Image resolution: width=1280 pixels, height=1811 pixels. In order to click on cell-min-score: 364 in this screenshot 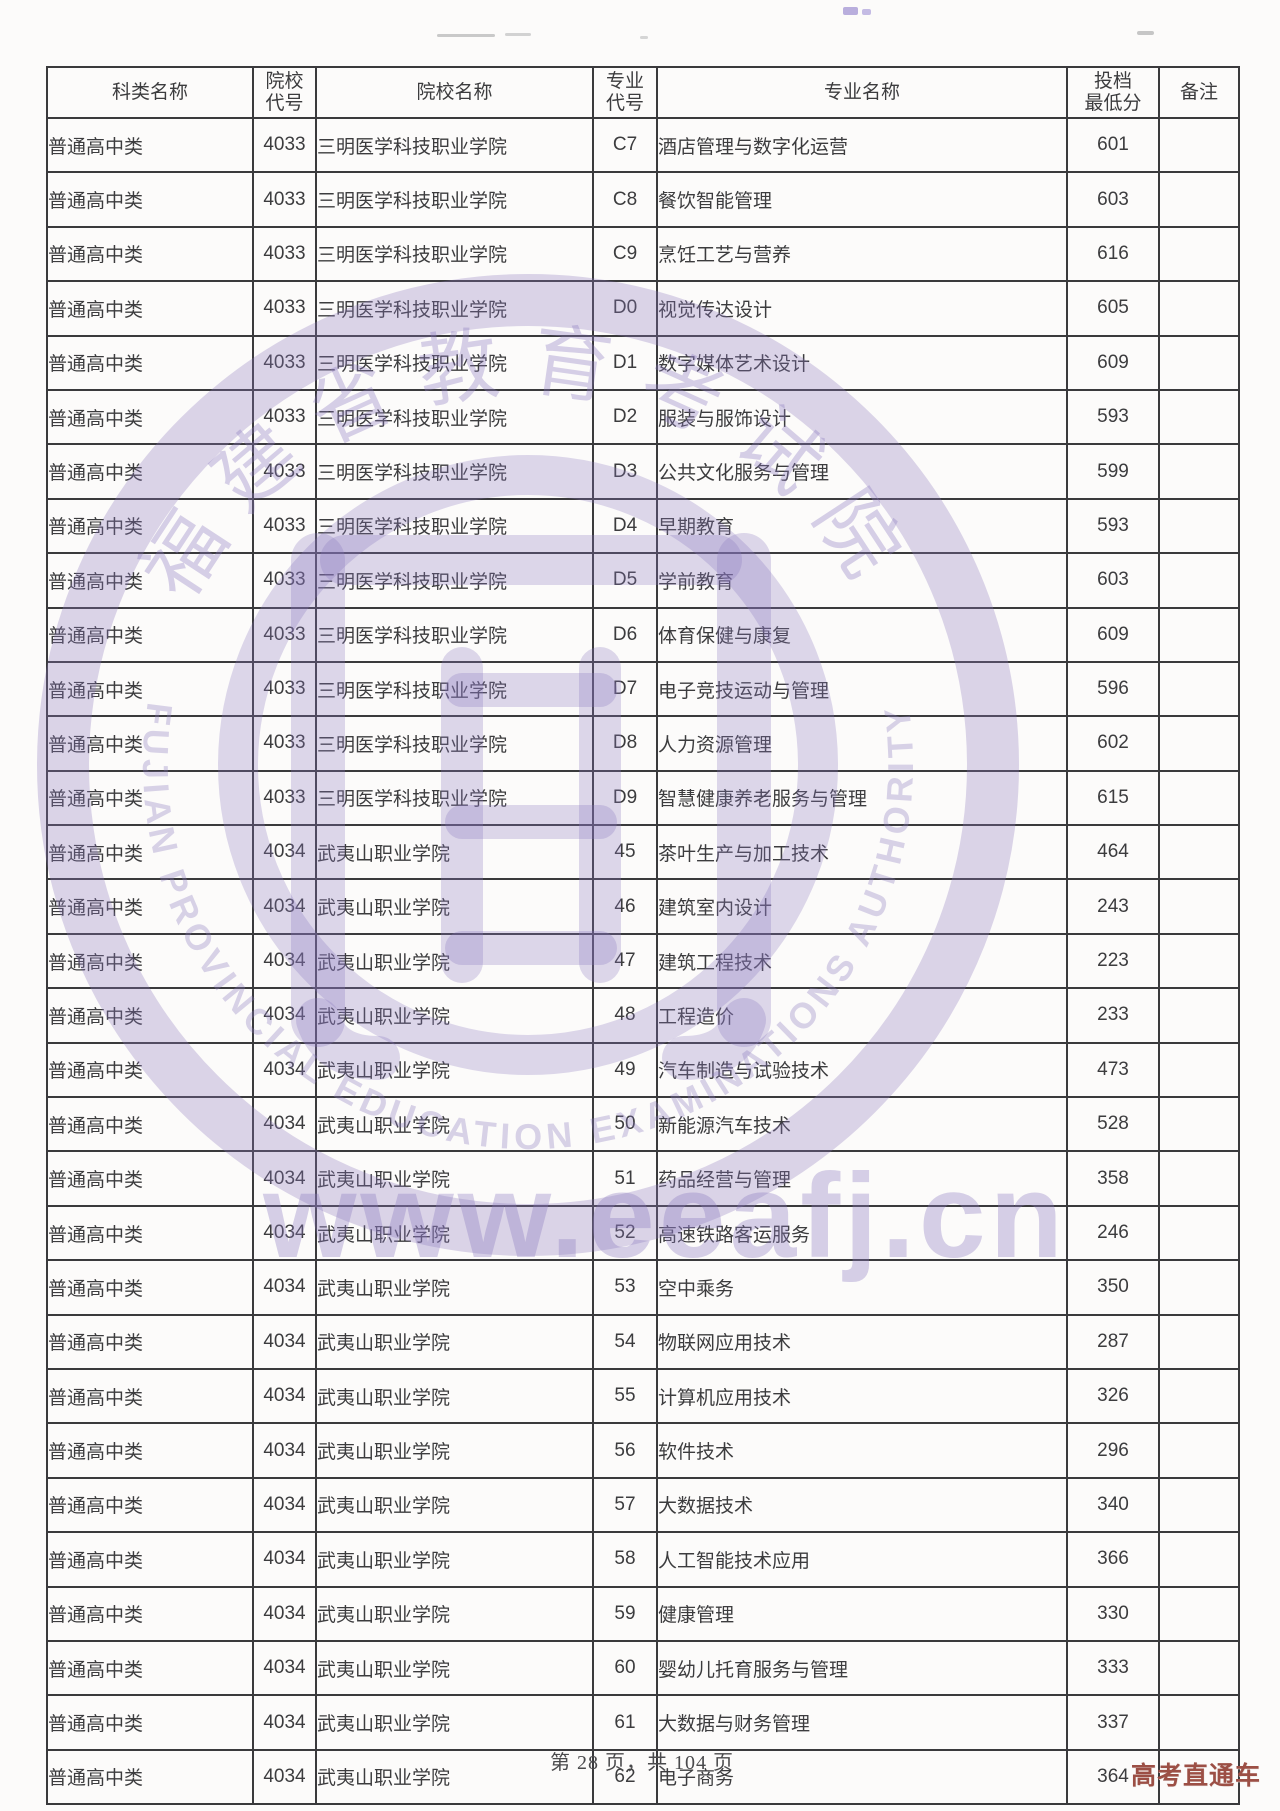, I will do `click(1113, 1777)`.